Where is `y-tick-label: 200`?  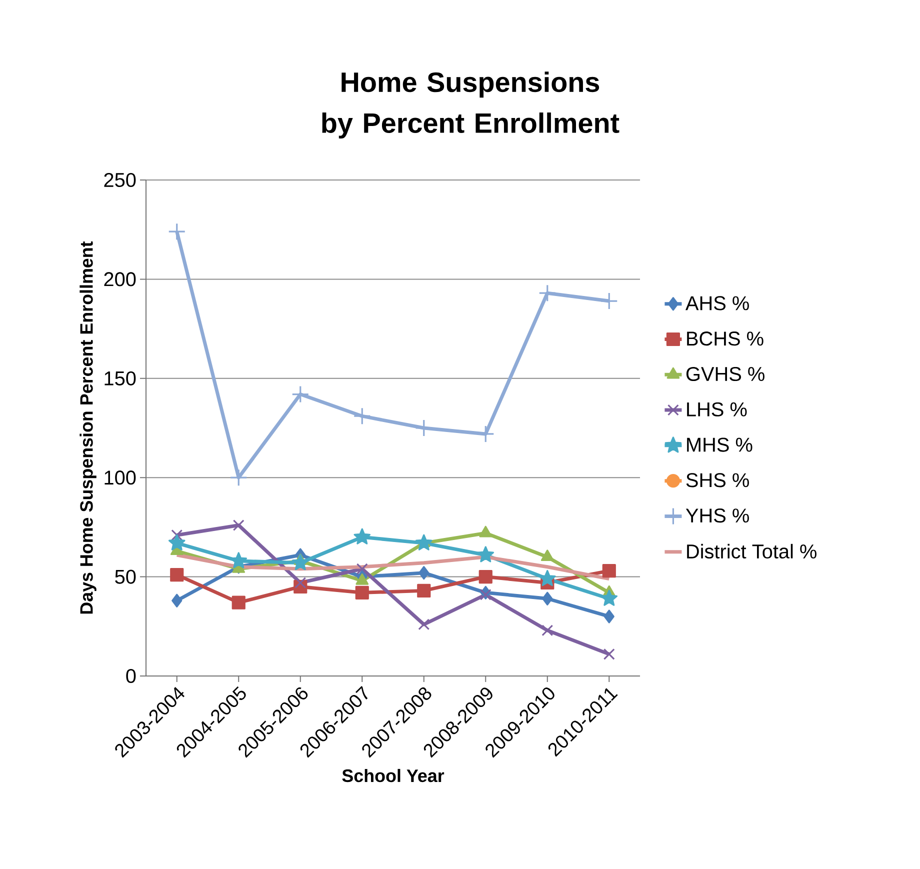
y-tick-label: 200 is located at coordinates (120, 279).